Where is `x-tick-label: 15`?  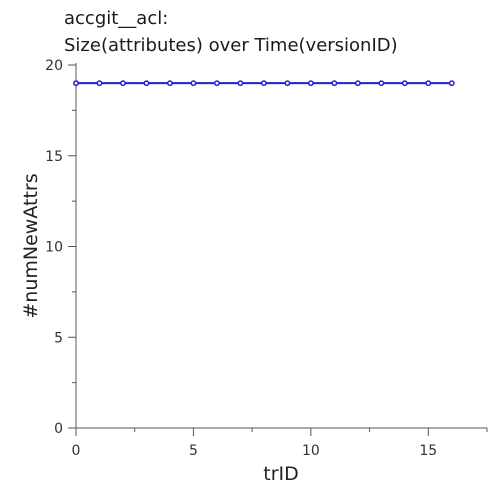 x-tick-label: 15 is located at coordinates (428, 451).